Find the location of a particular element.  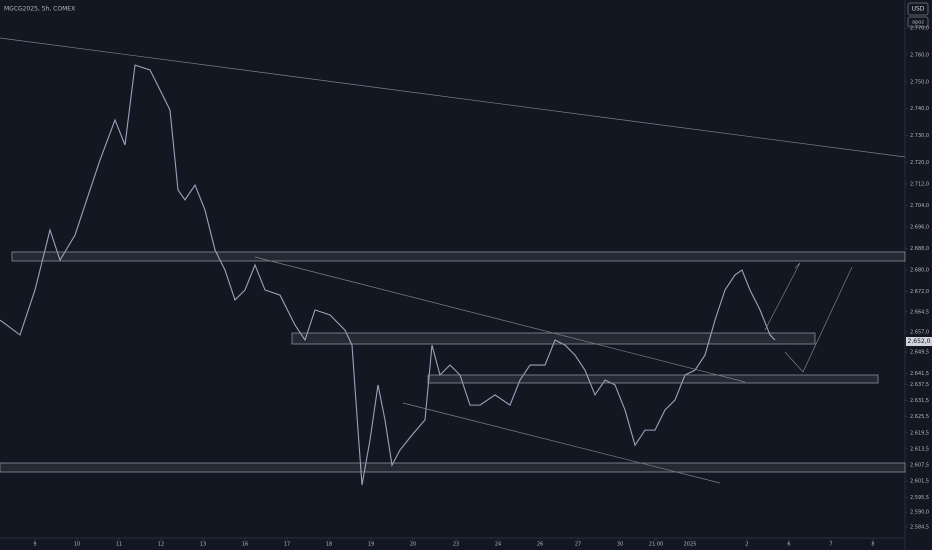

currency-label: USD is located at coordinates (918, 9).